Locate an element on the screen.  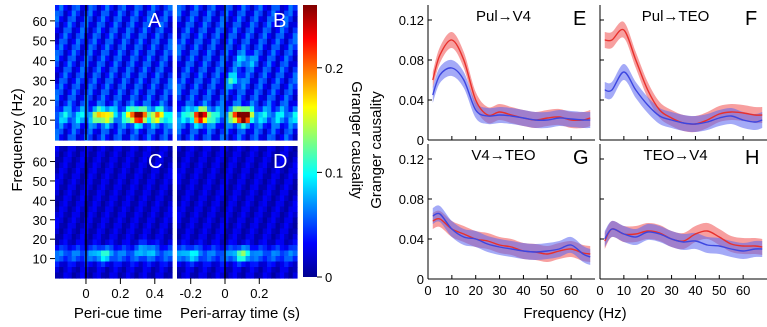
line-ytick-label: 0 is located at coordinates (420, 279).